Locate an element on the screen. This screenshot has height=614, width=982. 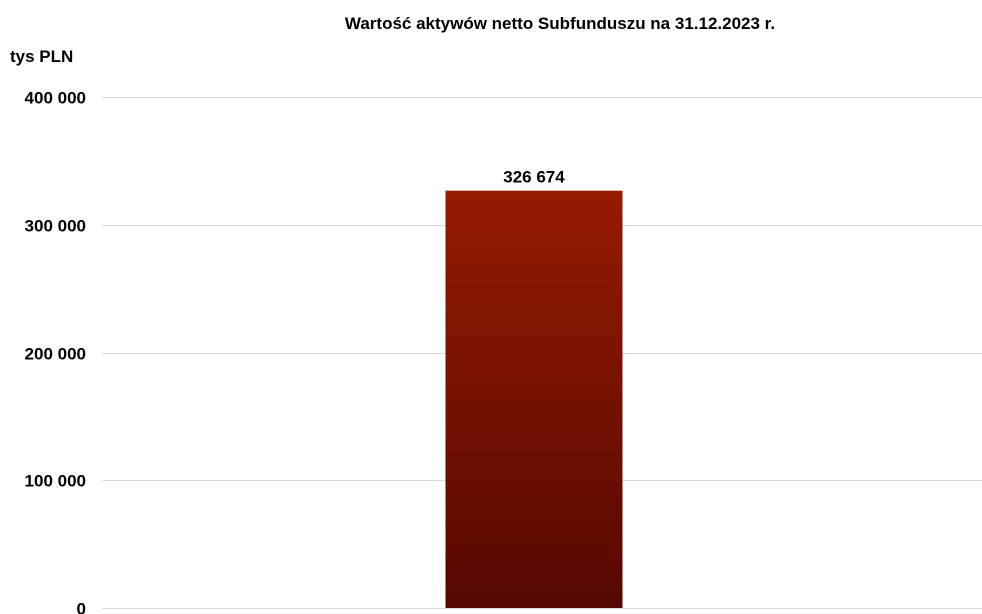
y-axis-ticks: 0 100 000 200 000 300 000 400 000 is located at coordinates (55, 351).